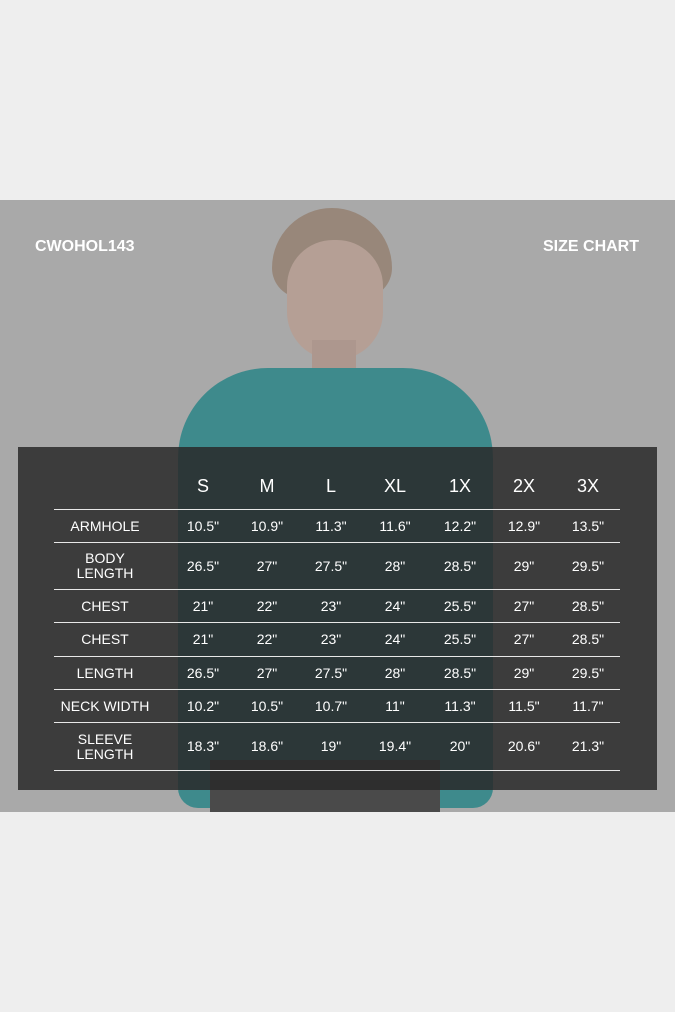  What do you see at coordinates (395, 746) in the screenshot?
I see `measurement-cell: 19.4"` at bounding box center [395, 746].